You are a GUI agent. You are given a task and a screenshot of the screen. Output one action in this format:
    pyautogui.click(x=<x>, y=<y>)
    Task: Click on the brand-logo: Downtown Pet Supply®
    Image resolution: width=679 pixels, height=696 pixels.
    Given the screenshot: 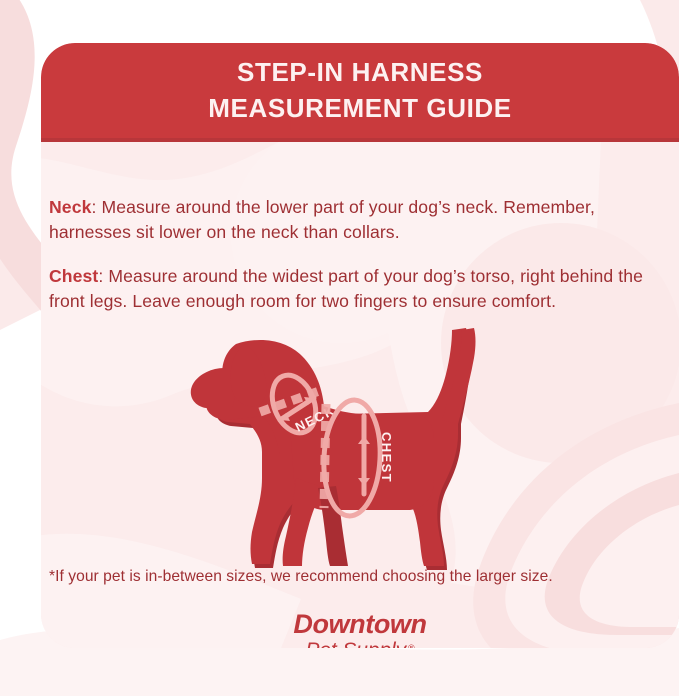 What is the action you would take?
    pyautogui.click(x=360, y=628)
    